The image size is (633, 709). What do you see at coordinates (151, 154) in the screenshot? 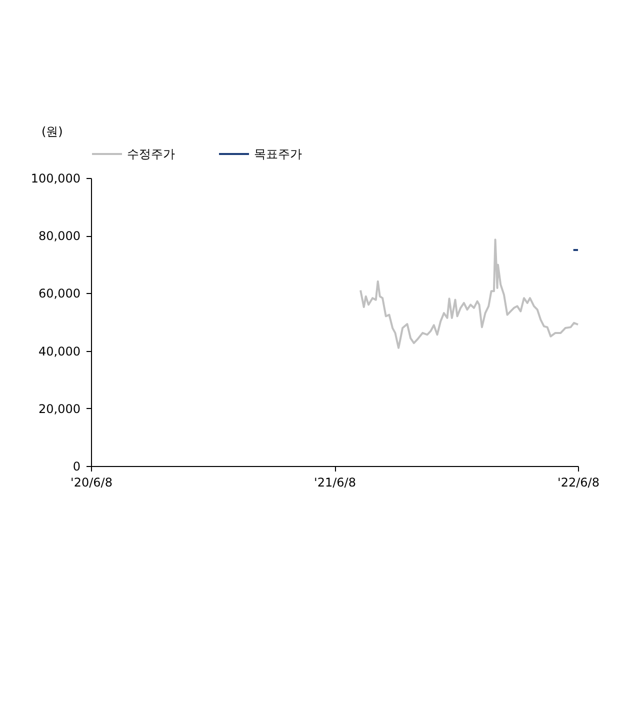
I see `legend-label: 수정주가` at bounding box center [151, 154].